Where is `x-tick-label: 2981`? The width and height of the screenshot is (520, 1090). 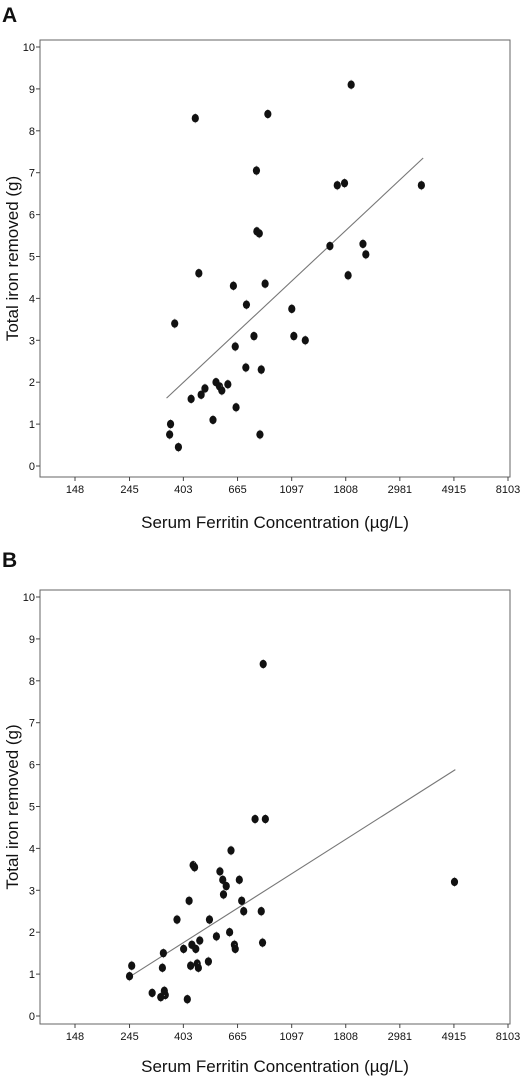
x-tick-label: 2981 is located at coordinates (400, 490).